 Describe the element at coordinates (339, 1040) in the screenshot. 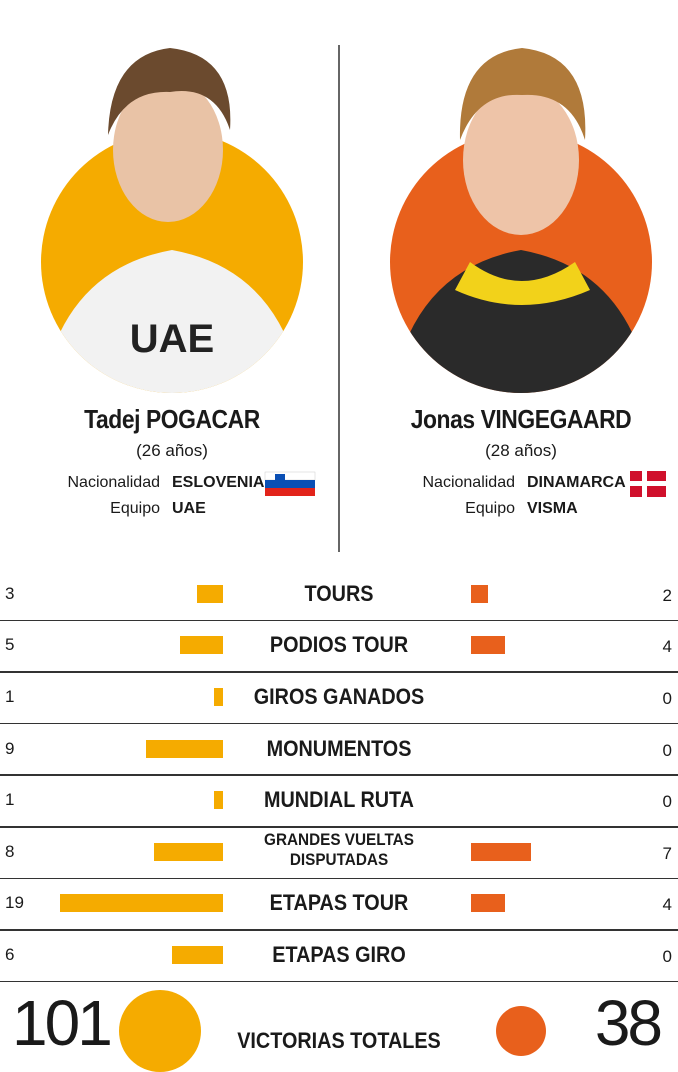

I see `totals-label: VICTORIAS TOTALES` at that location.